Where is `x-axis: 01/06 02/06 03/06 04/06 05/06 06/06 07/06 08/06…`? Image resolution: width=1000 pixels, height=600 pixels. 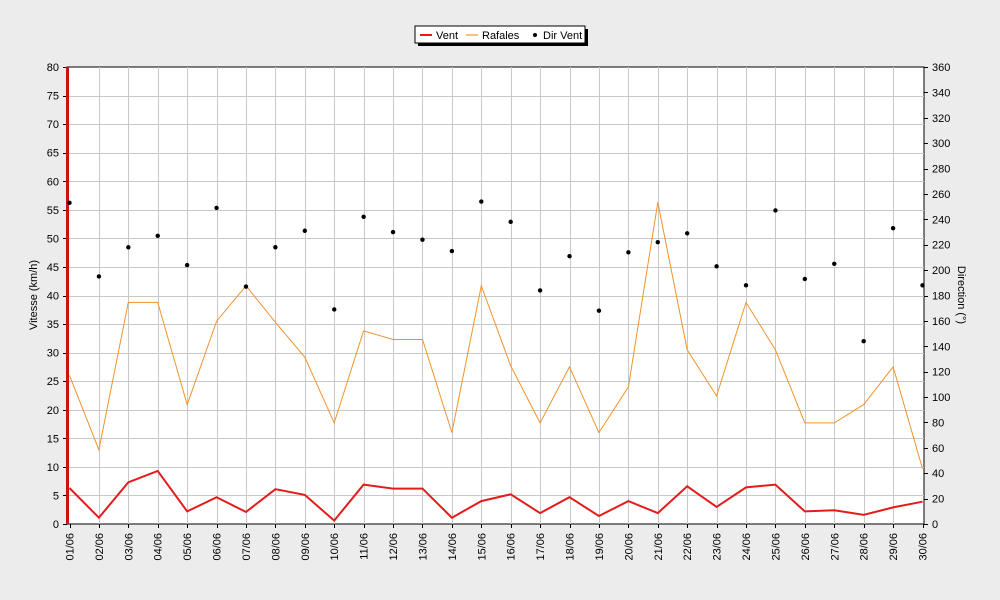 x-axis: 01/06 02/06 03/06 04/06 05/06 06/06 07/06 08/06… is located at coordinates (497, 542).